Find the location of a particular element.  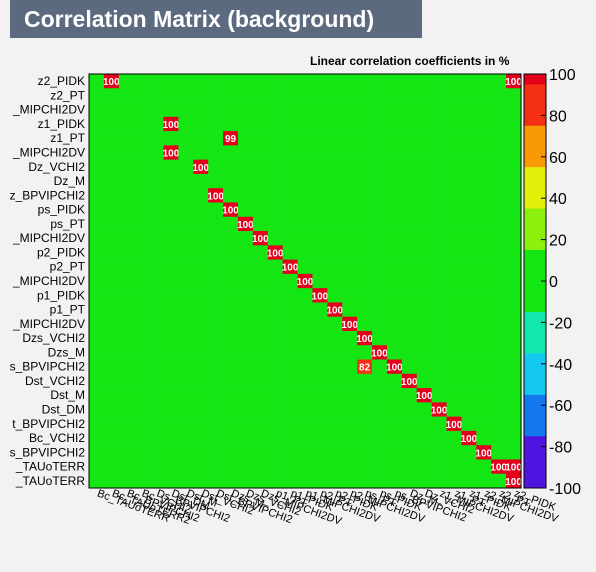

row-label: ps_PIDK is located at coordinates (61, 210).